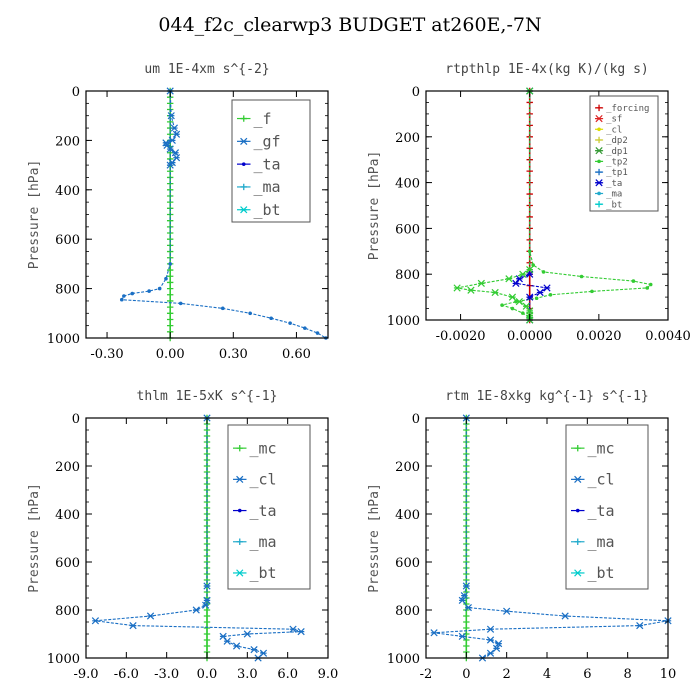 This screenshot has width=700, height=700. Describe the element at coordinates (530, 336) in the screenshot. I see `x-tick-label: 0.0000` at that location.